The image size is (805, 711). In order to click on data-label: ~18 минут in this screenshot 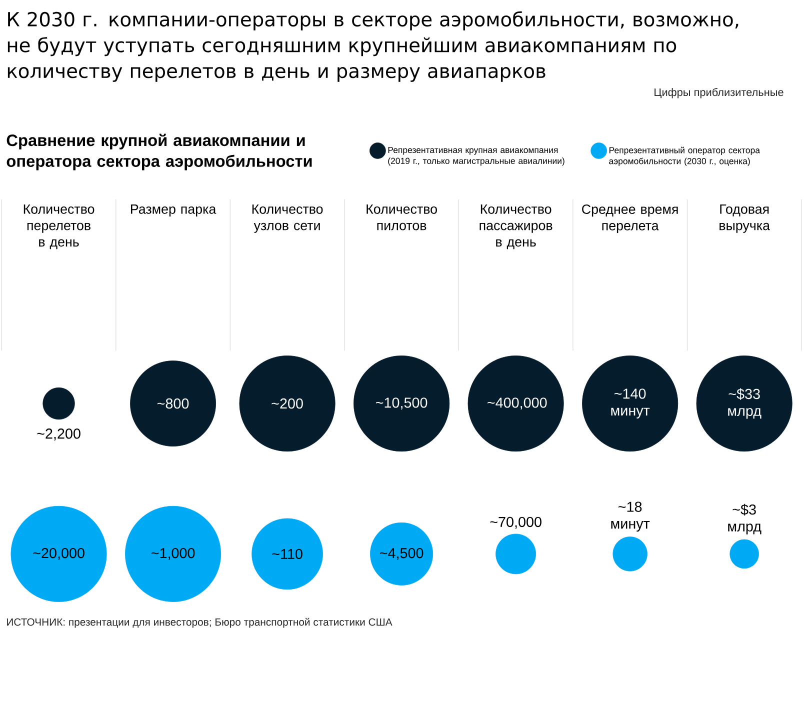, I will do `click(630, 516)`.